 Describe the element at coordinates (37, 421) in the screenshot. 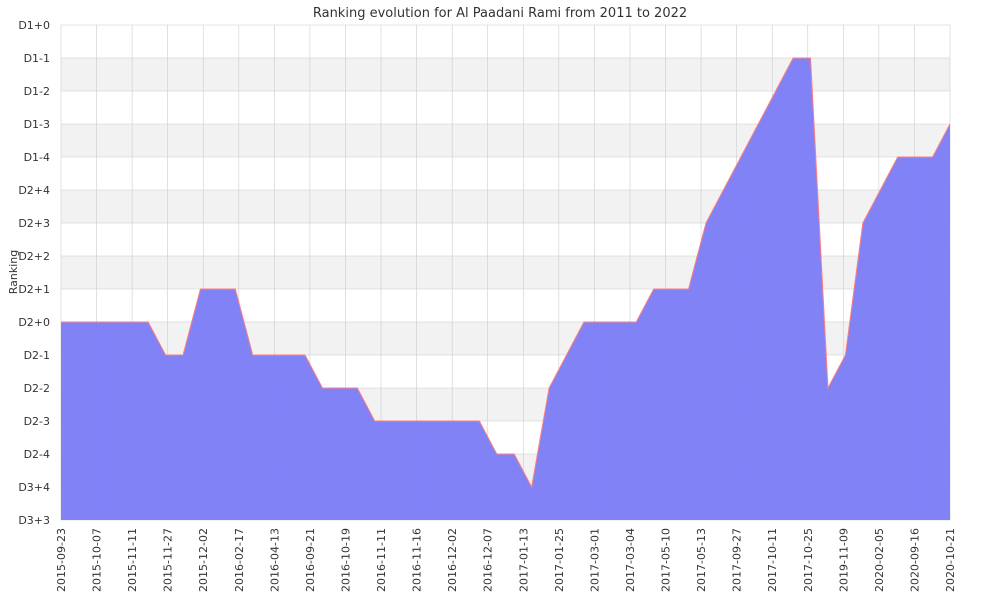

I see `y-tick-label: D2-3` at that location.